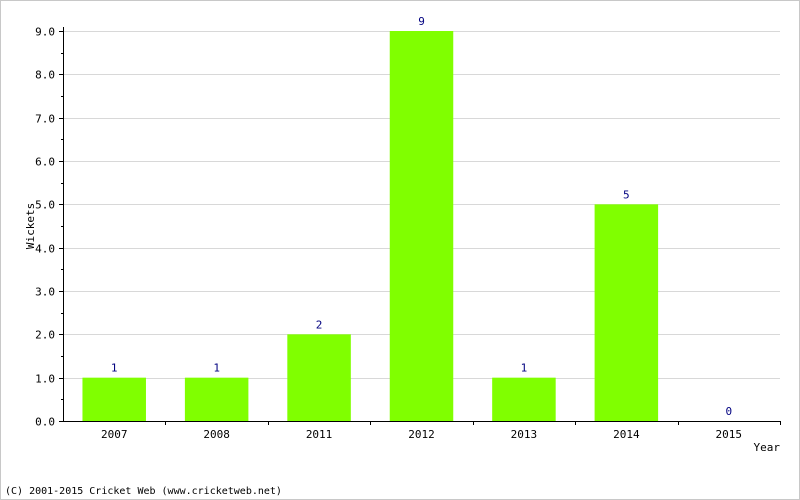  I want to click on data-label: 2, so click(319, 324).